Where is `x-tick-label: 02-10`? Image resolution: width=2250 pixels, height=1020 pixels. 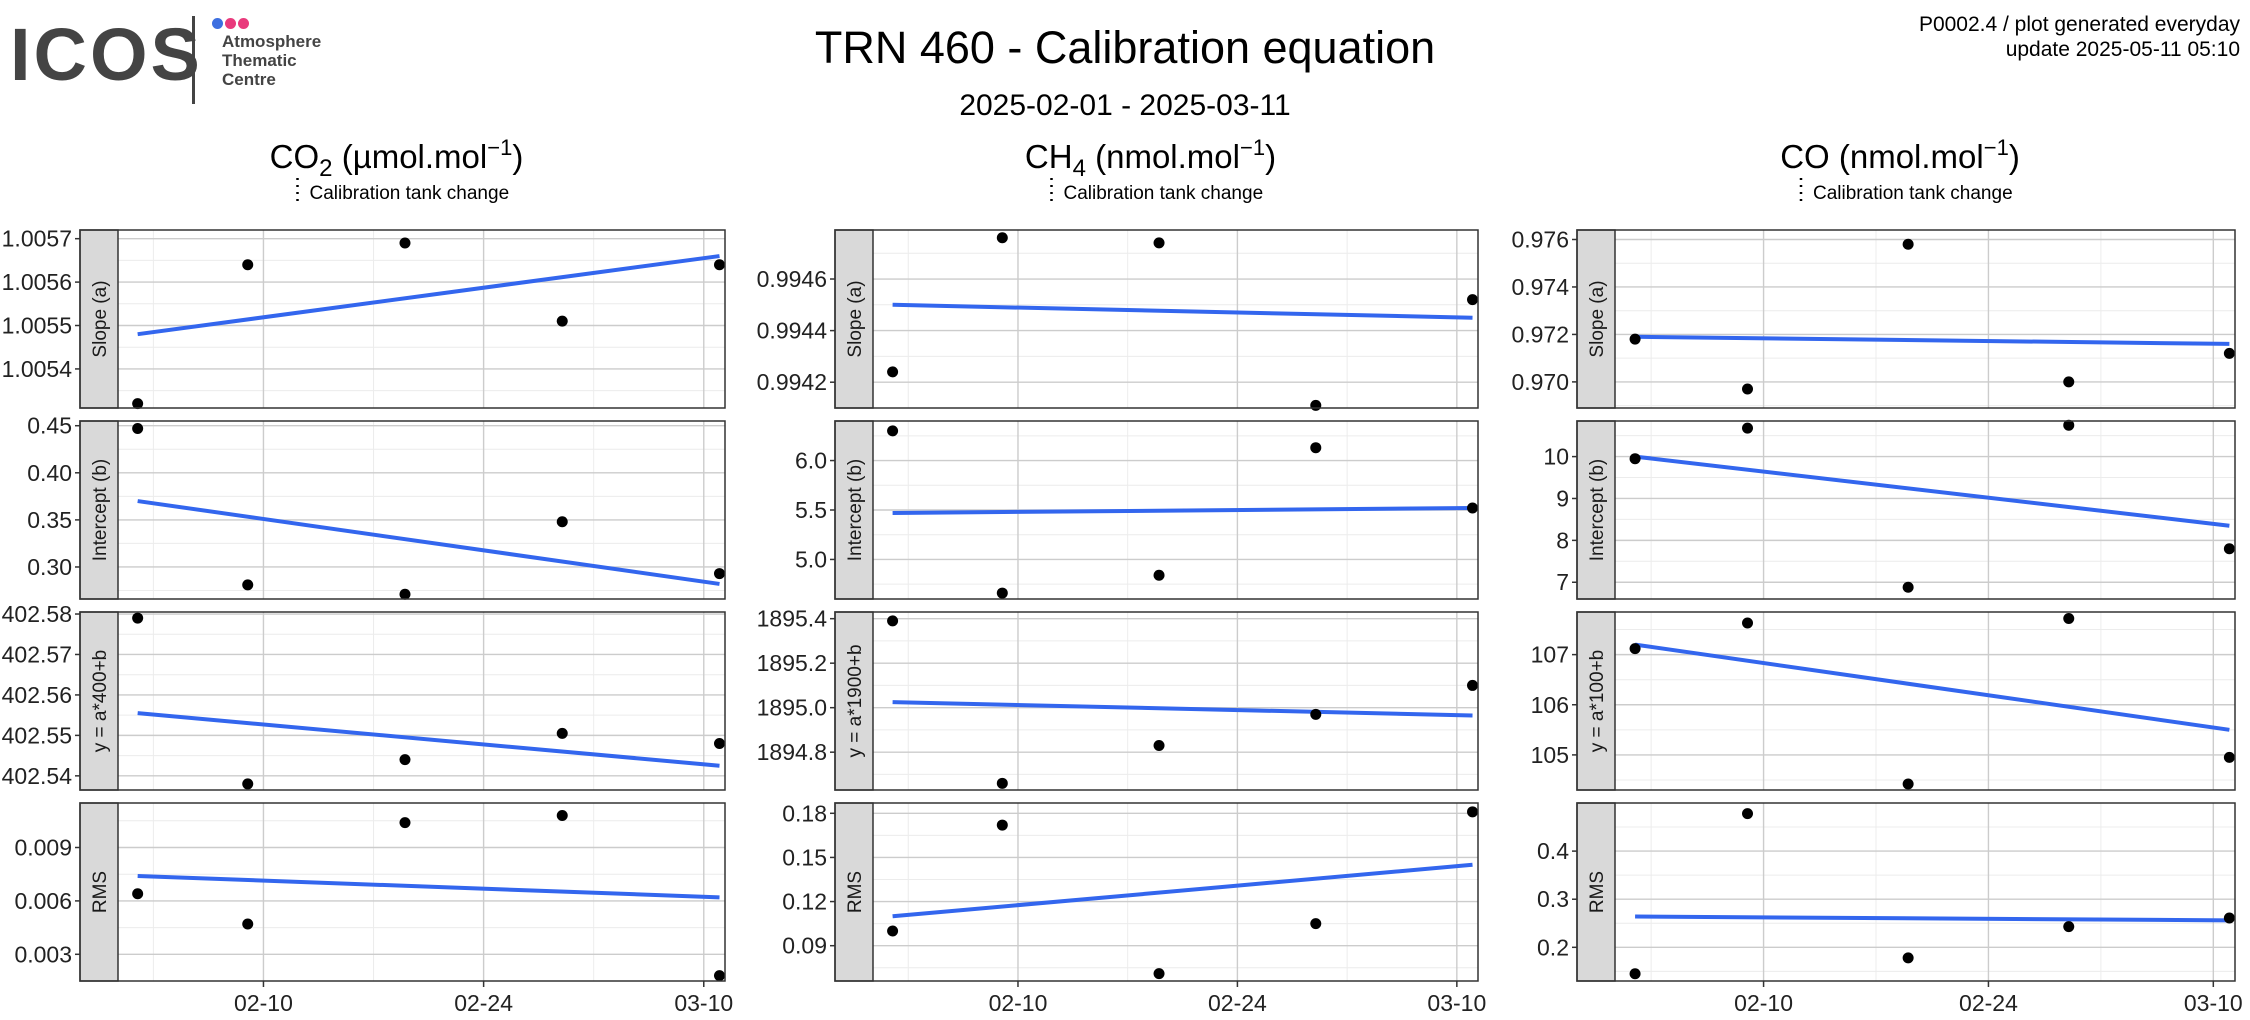
x-tick-label: 02-10 is located at coordinates (1018, 1003).